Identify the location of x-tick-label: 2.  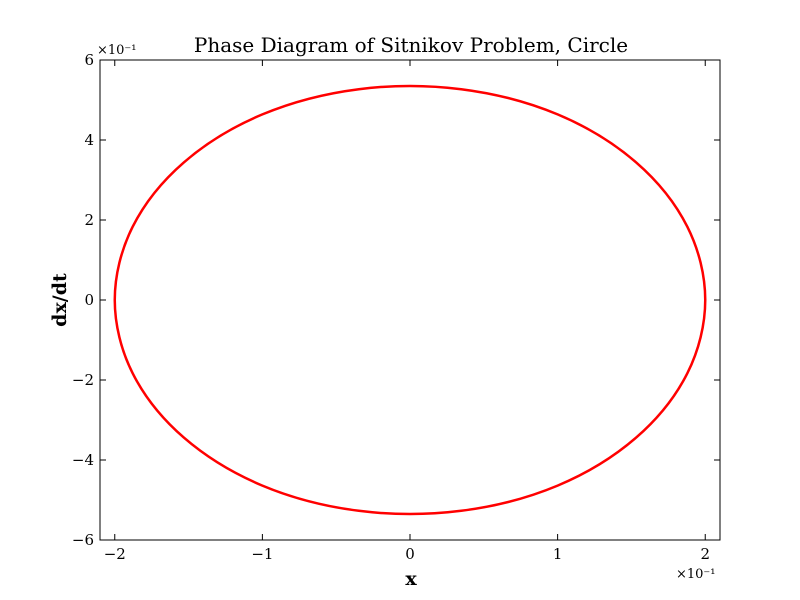
(705, 554).